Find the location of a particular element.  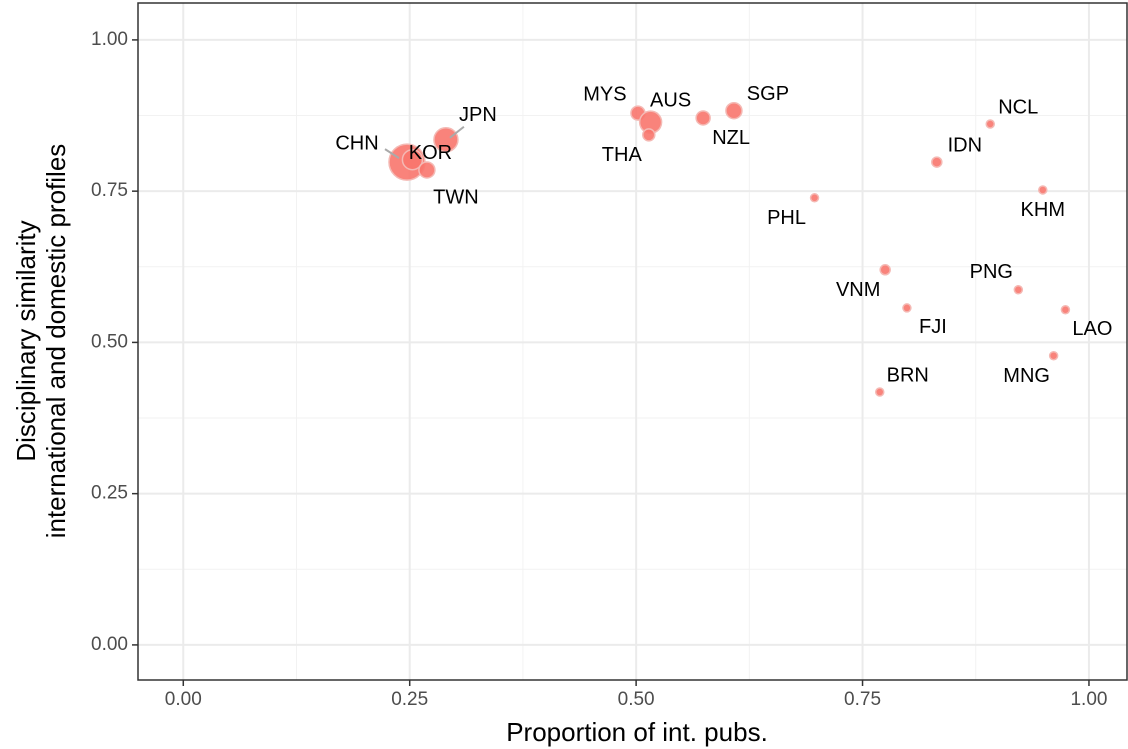

x-tick-label: 0.25 is located at coordinates (409, 699).